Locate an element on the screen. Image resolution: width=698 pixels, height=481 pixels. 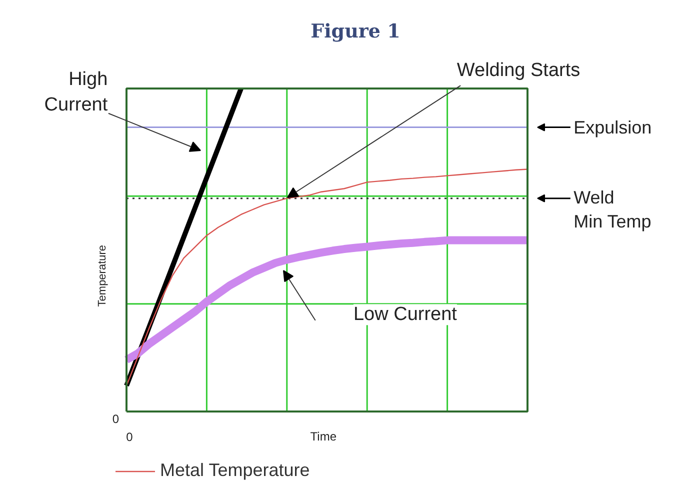
text: Welding Starts is located at coordinates (518, 70).